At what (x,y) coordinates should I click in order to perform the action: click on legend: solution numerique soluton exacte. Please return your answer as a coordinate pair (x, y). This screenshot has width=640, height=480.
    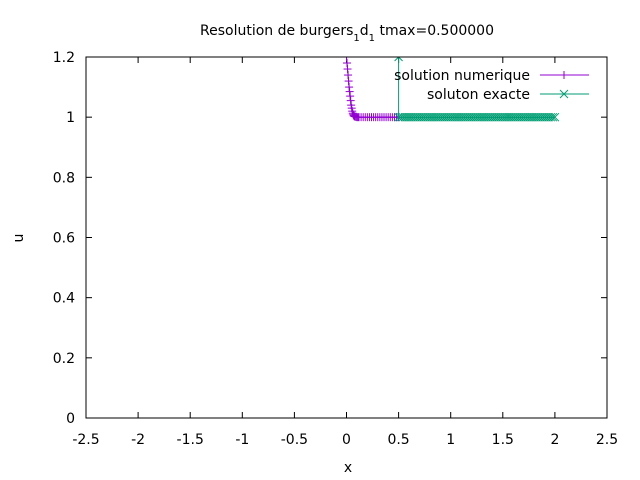
    Looking at the image, I should click on (491, 85).